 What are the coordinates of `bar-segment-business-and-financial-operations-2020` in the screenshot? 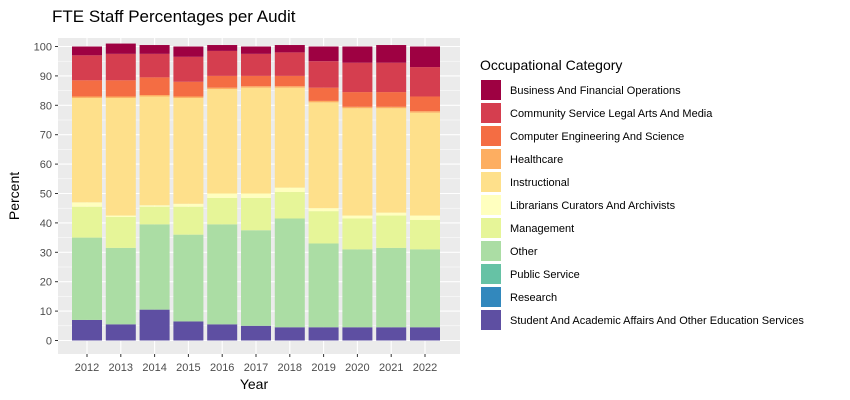 It's located at (357, 54).